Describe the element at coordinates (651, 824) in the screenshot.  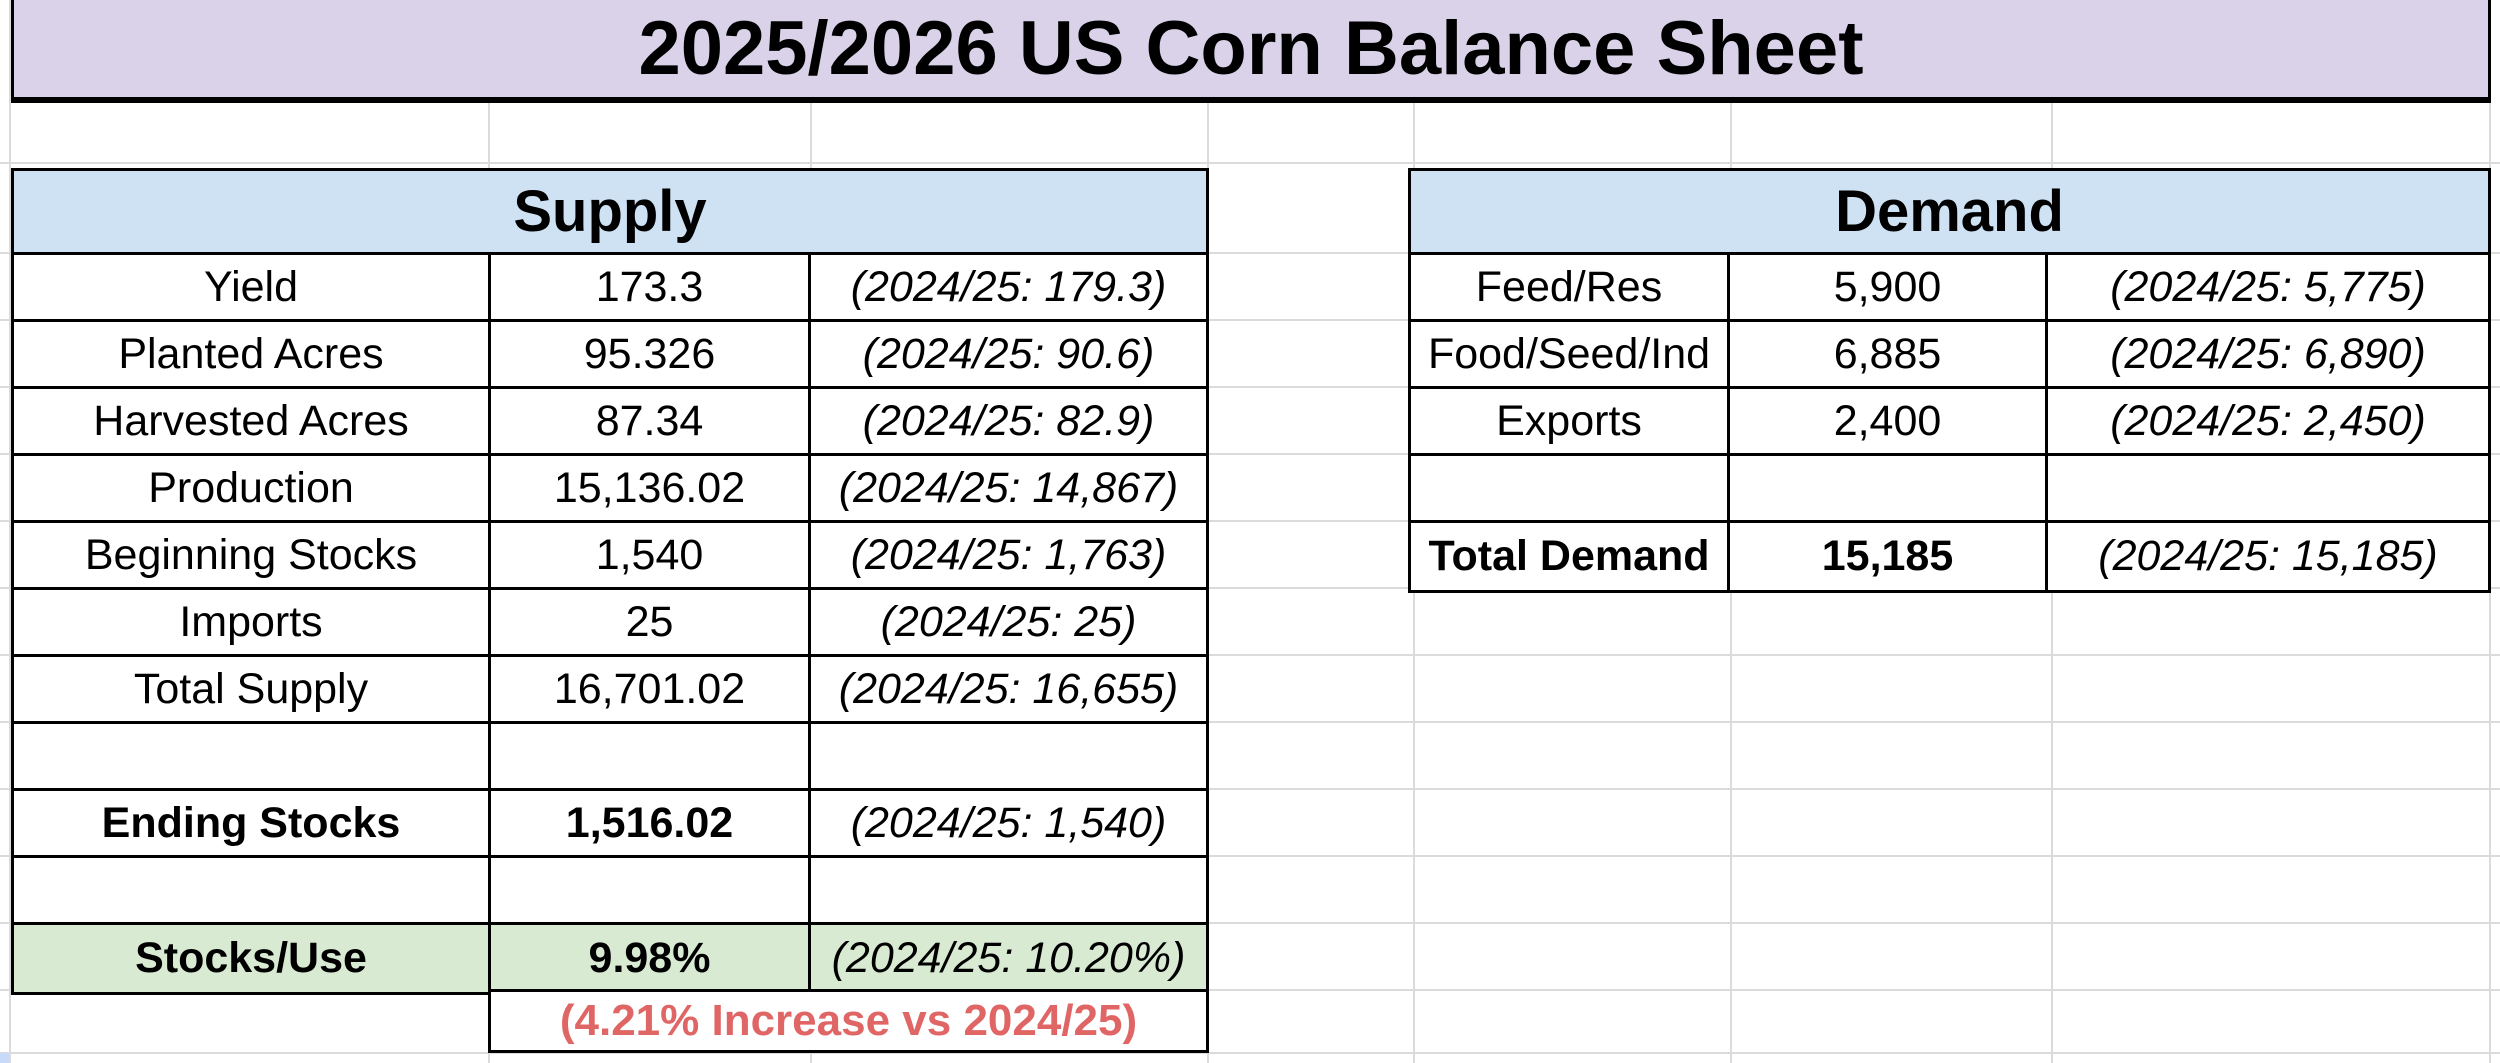
I see `supply-ending-stocks-value-cell: 1,516.02` at that location.